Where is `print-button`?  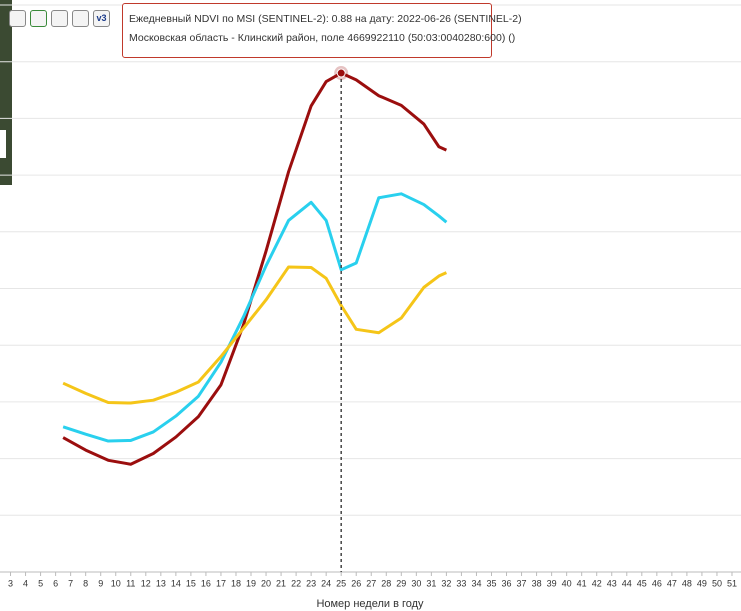 print-button is located at coordinates (59, 18).